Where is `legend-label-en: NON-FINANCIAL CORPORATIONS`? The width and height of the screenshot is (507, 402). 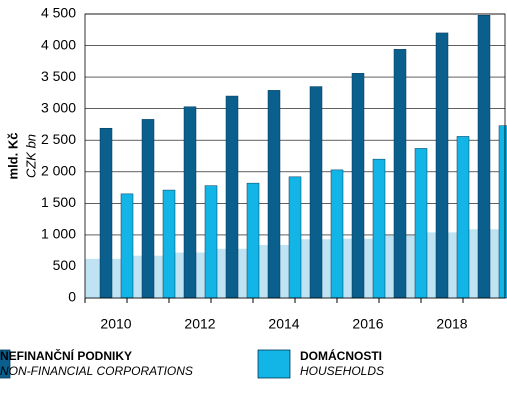 legend-label-en: NON-FINANCIAL CORPORATIONS is located at coordinates (96, 371).